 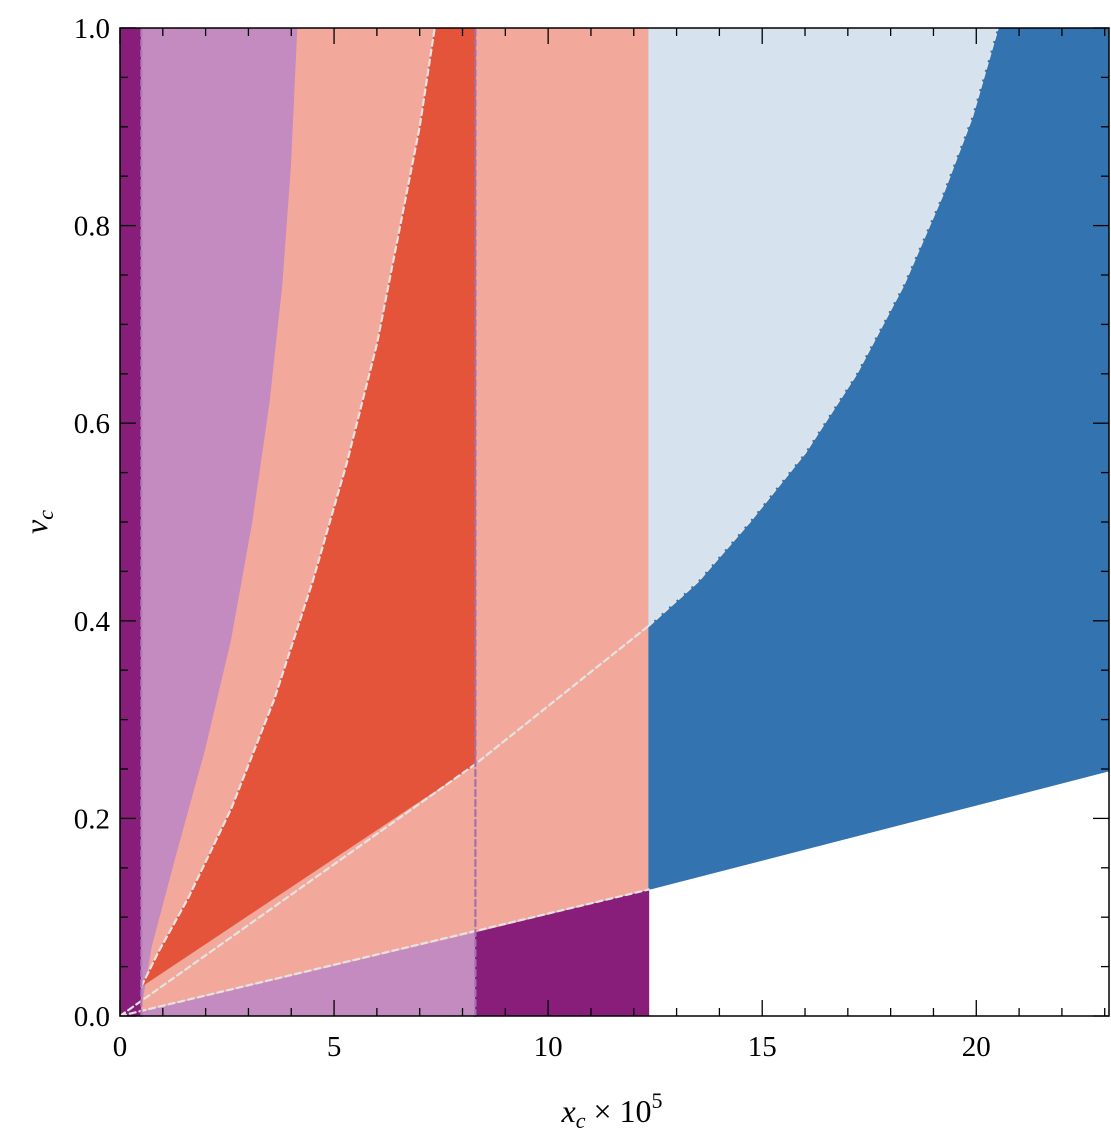 I want to click on x-axis-var: x, so click(x=567, y=1111).